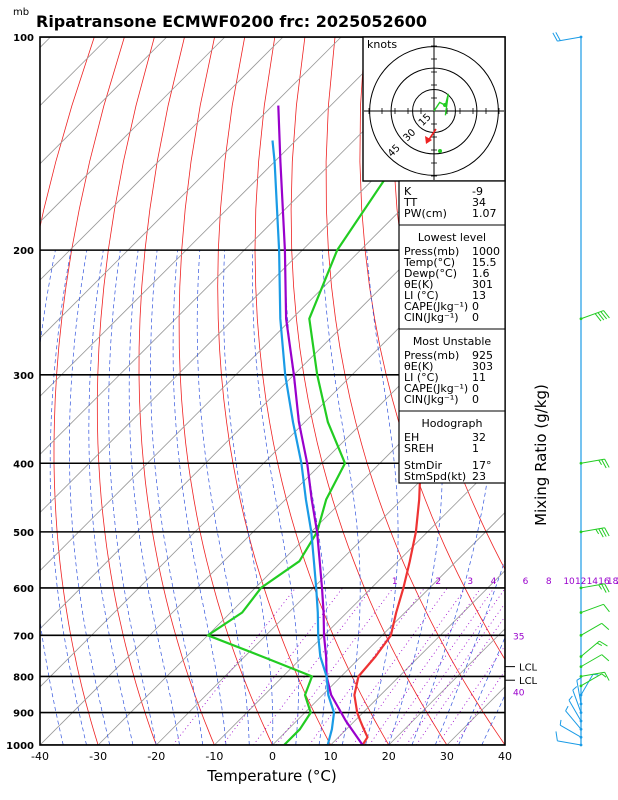 The height and width of the screenshot is (800, 618). I want to click on index-label: CAPE(Jkg⁻¹), so click(436, 388).